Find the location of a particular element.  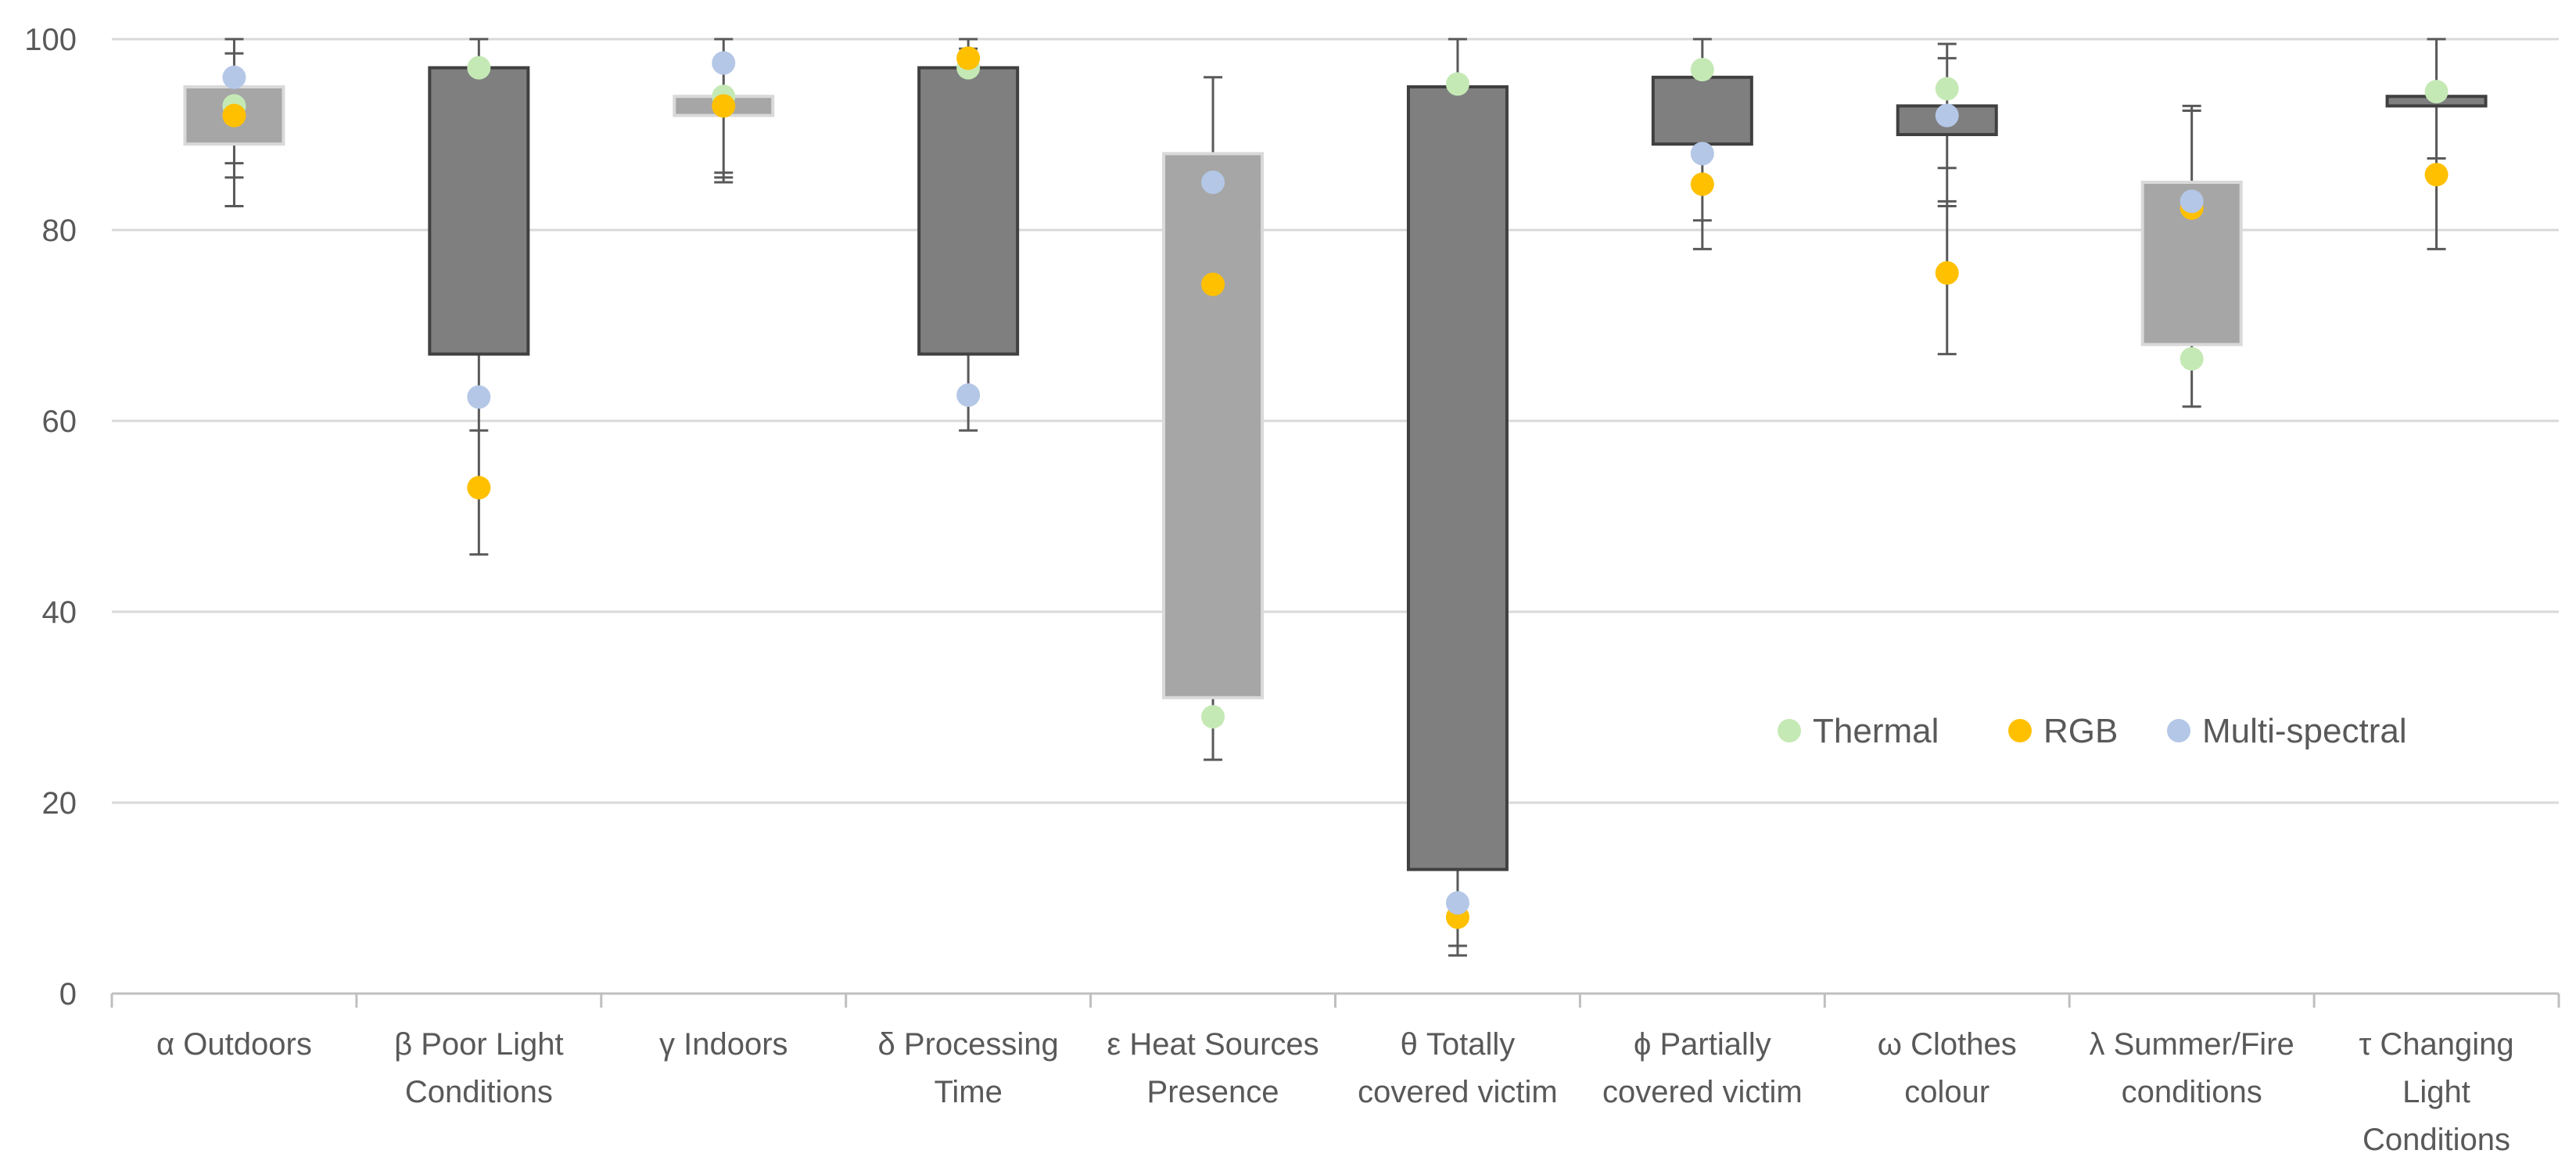

category-label: τ Changing Light Conditions is located at coordinates (2436, 1092).